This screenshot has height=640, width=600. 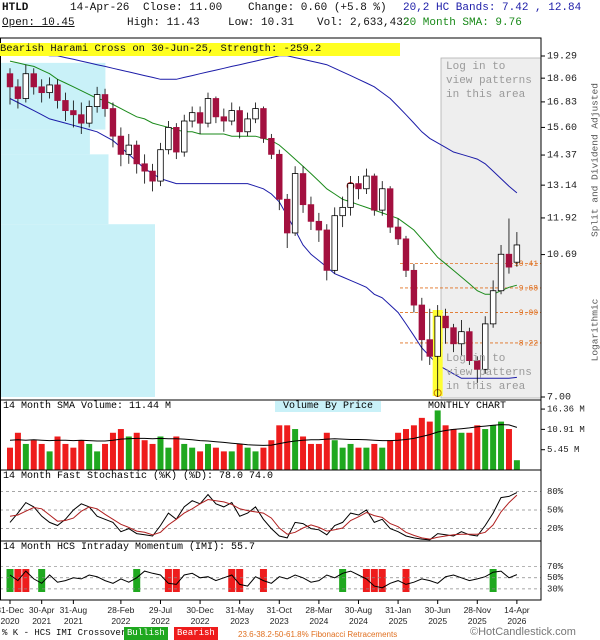 I want to click on imi-frame, so click(x=271, y=570).